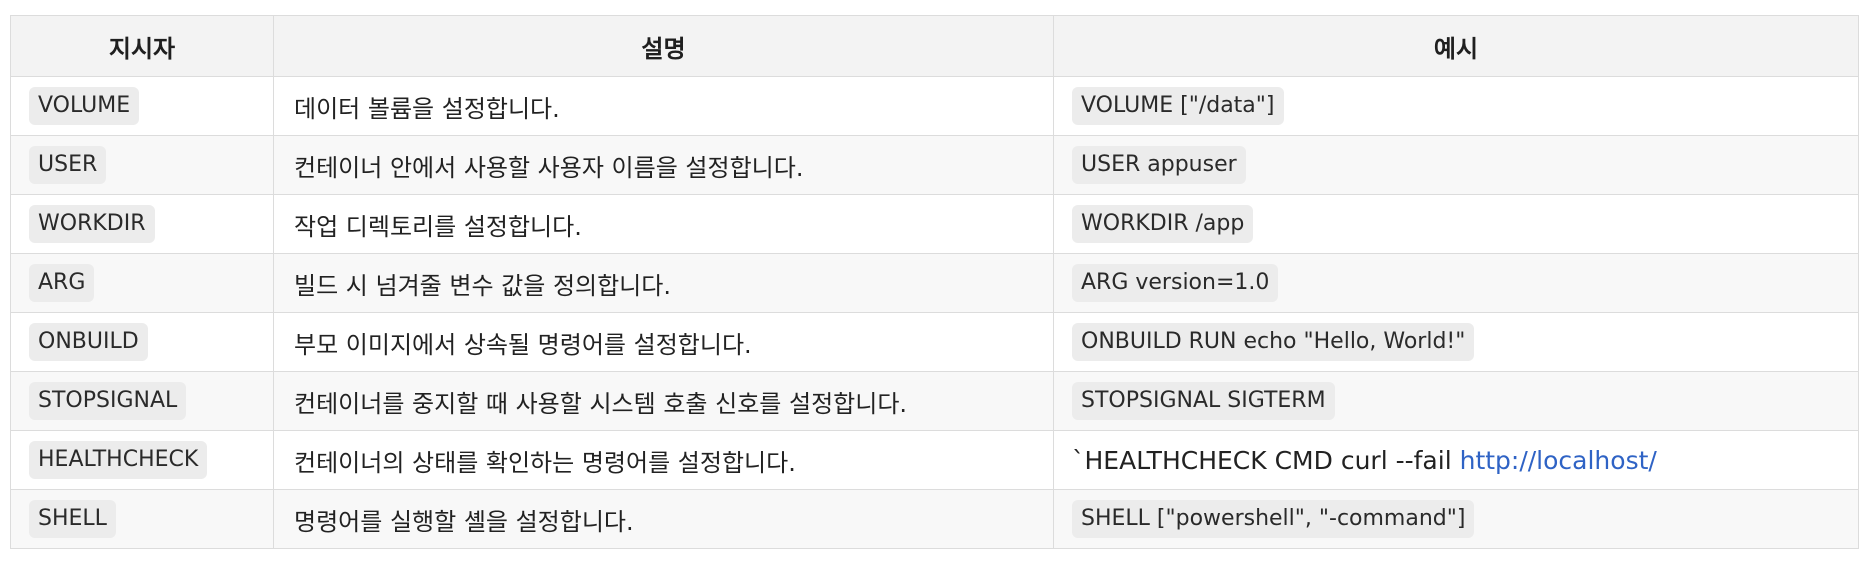  What do you see at coordinates (1273, 342) in the screenshot?
I see `example-code: ONBUILD RUN echo "Hello, World!"` at bounding box center [1273, 342].